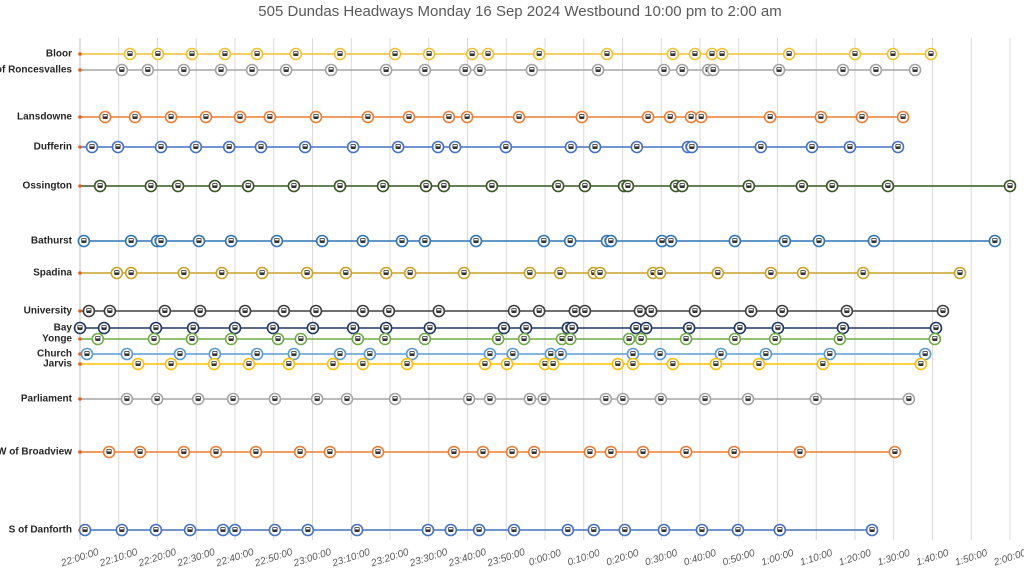  I want to click on x-tick-label: 1:40:00, so click(933, 558).